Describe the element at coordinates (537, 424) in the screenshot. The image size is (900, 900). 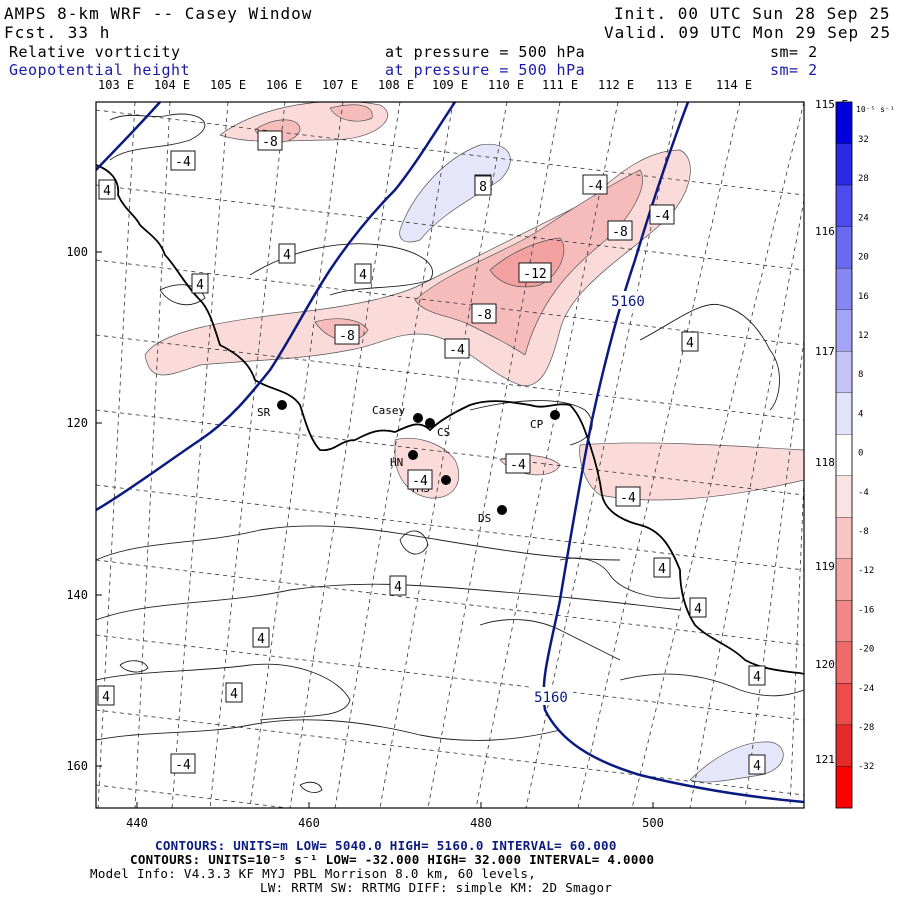
I see `station-label-cp: CP` at that location.